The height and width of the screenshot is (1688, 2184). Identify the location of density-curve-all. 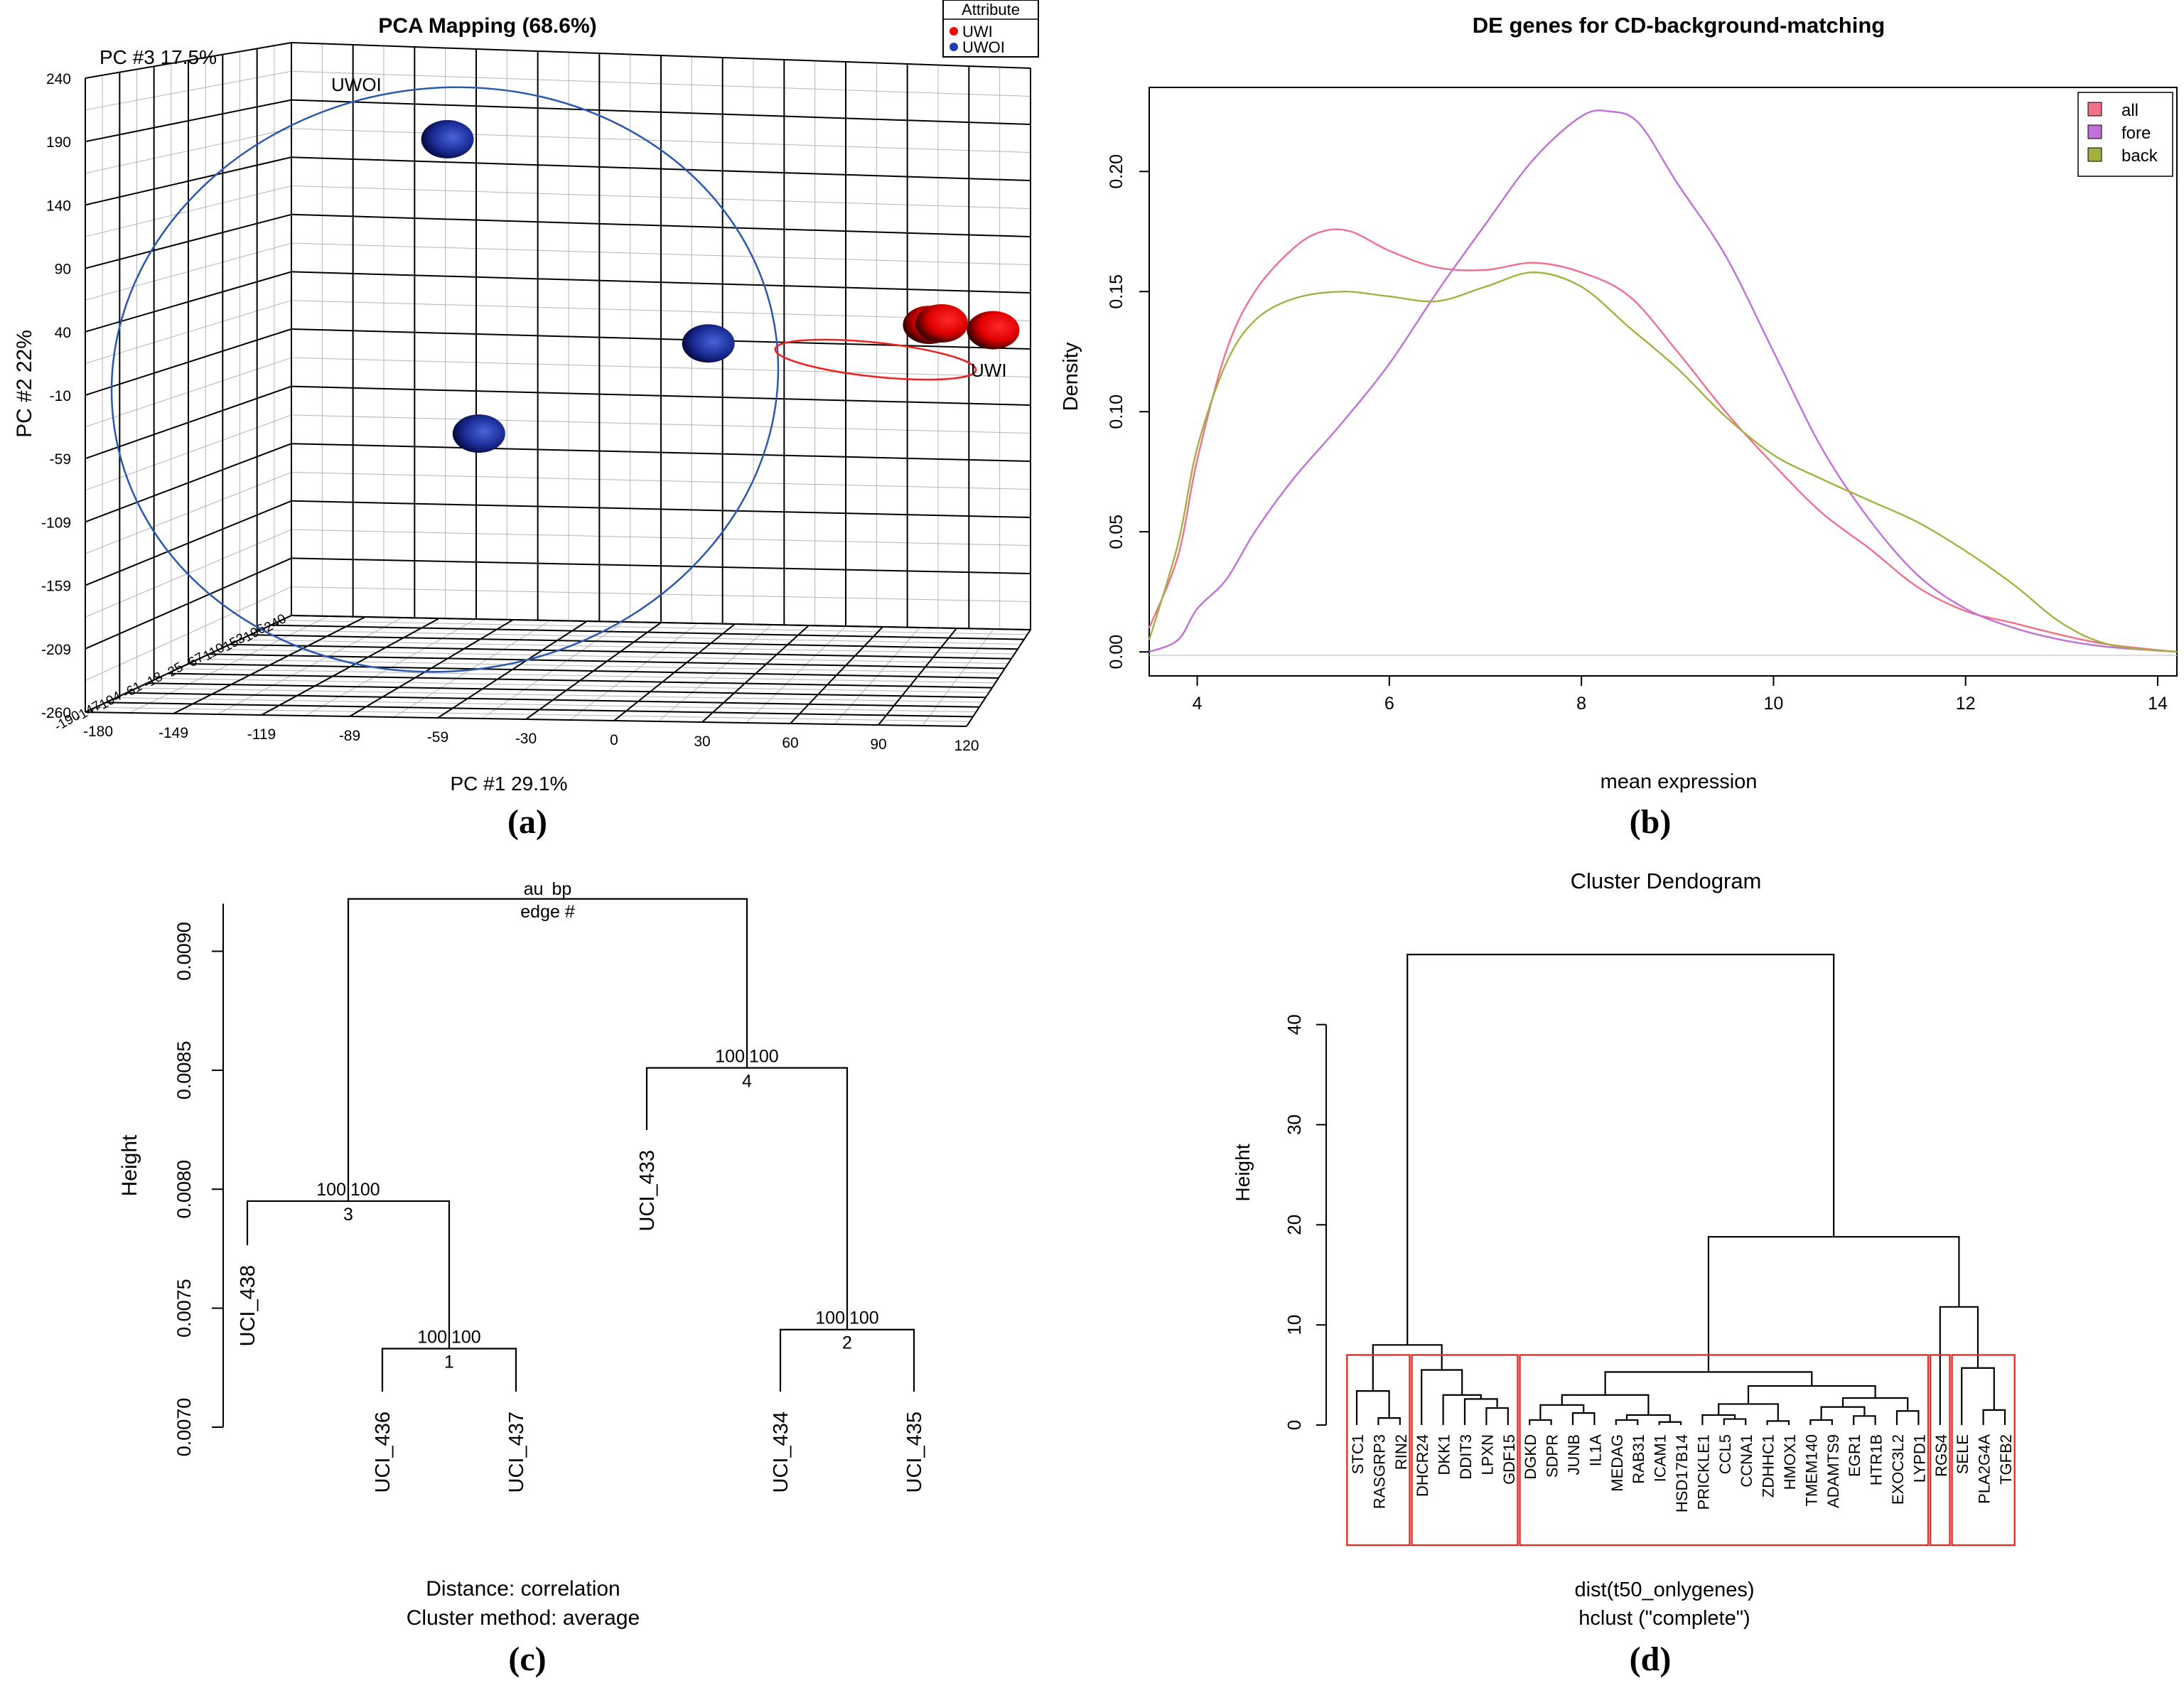
(1663, 440).